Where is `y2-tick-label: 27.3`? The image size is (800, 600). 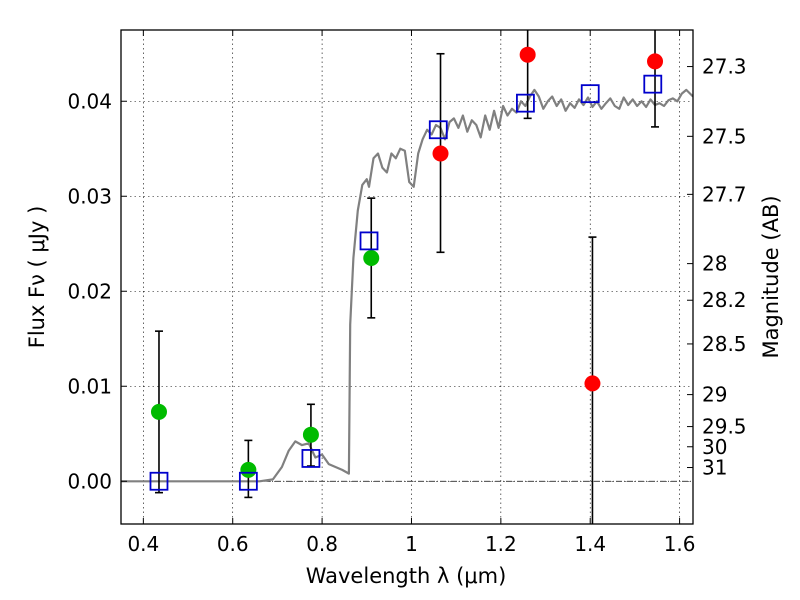 y2-tick-label: 27.3 is located at coordinates (724, 67).